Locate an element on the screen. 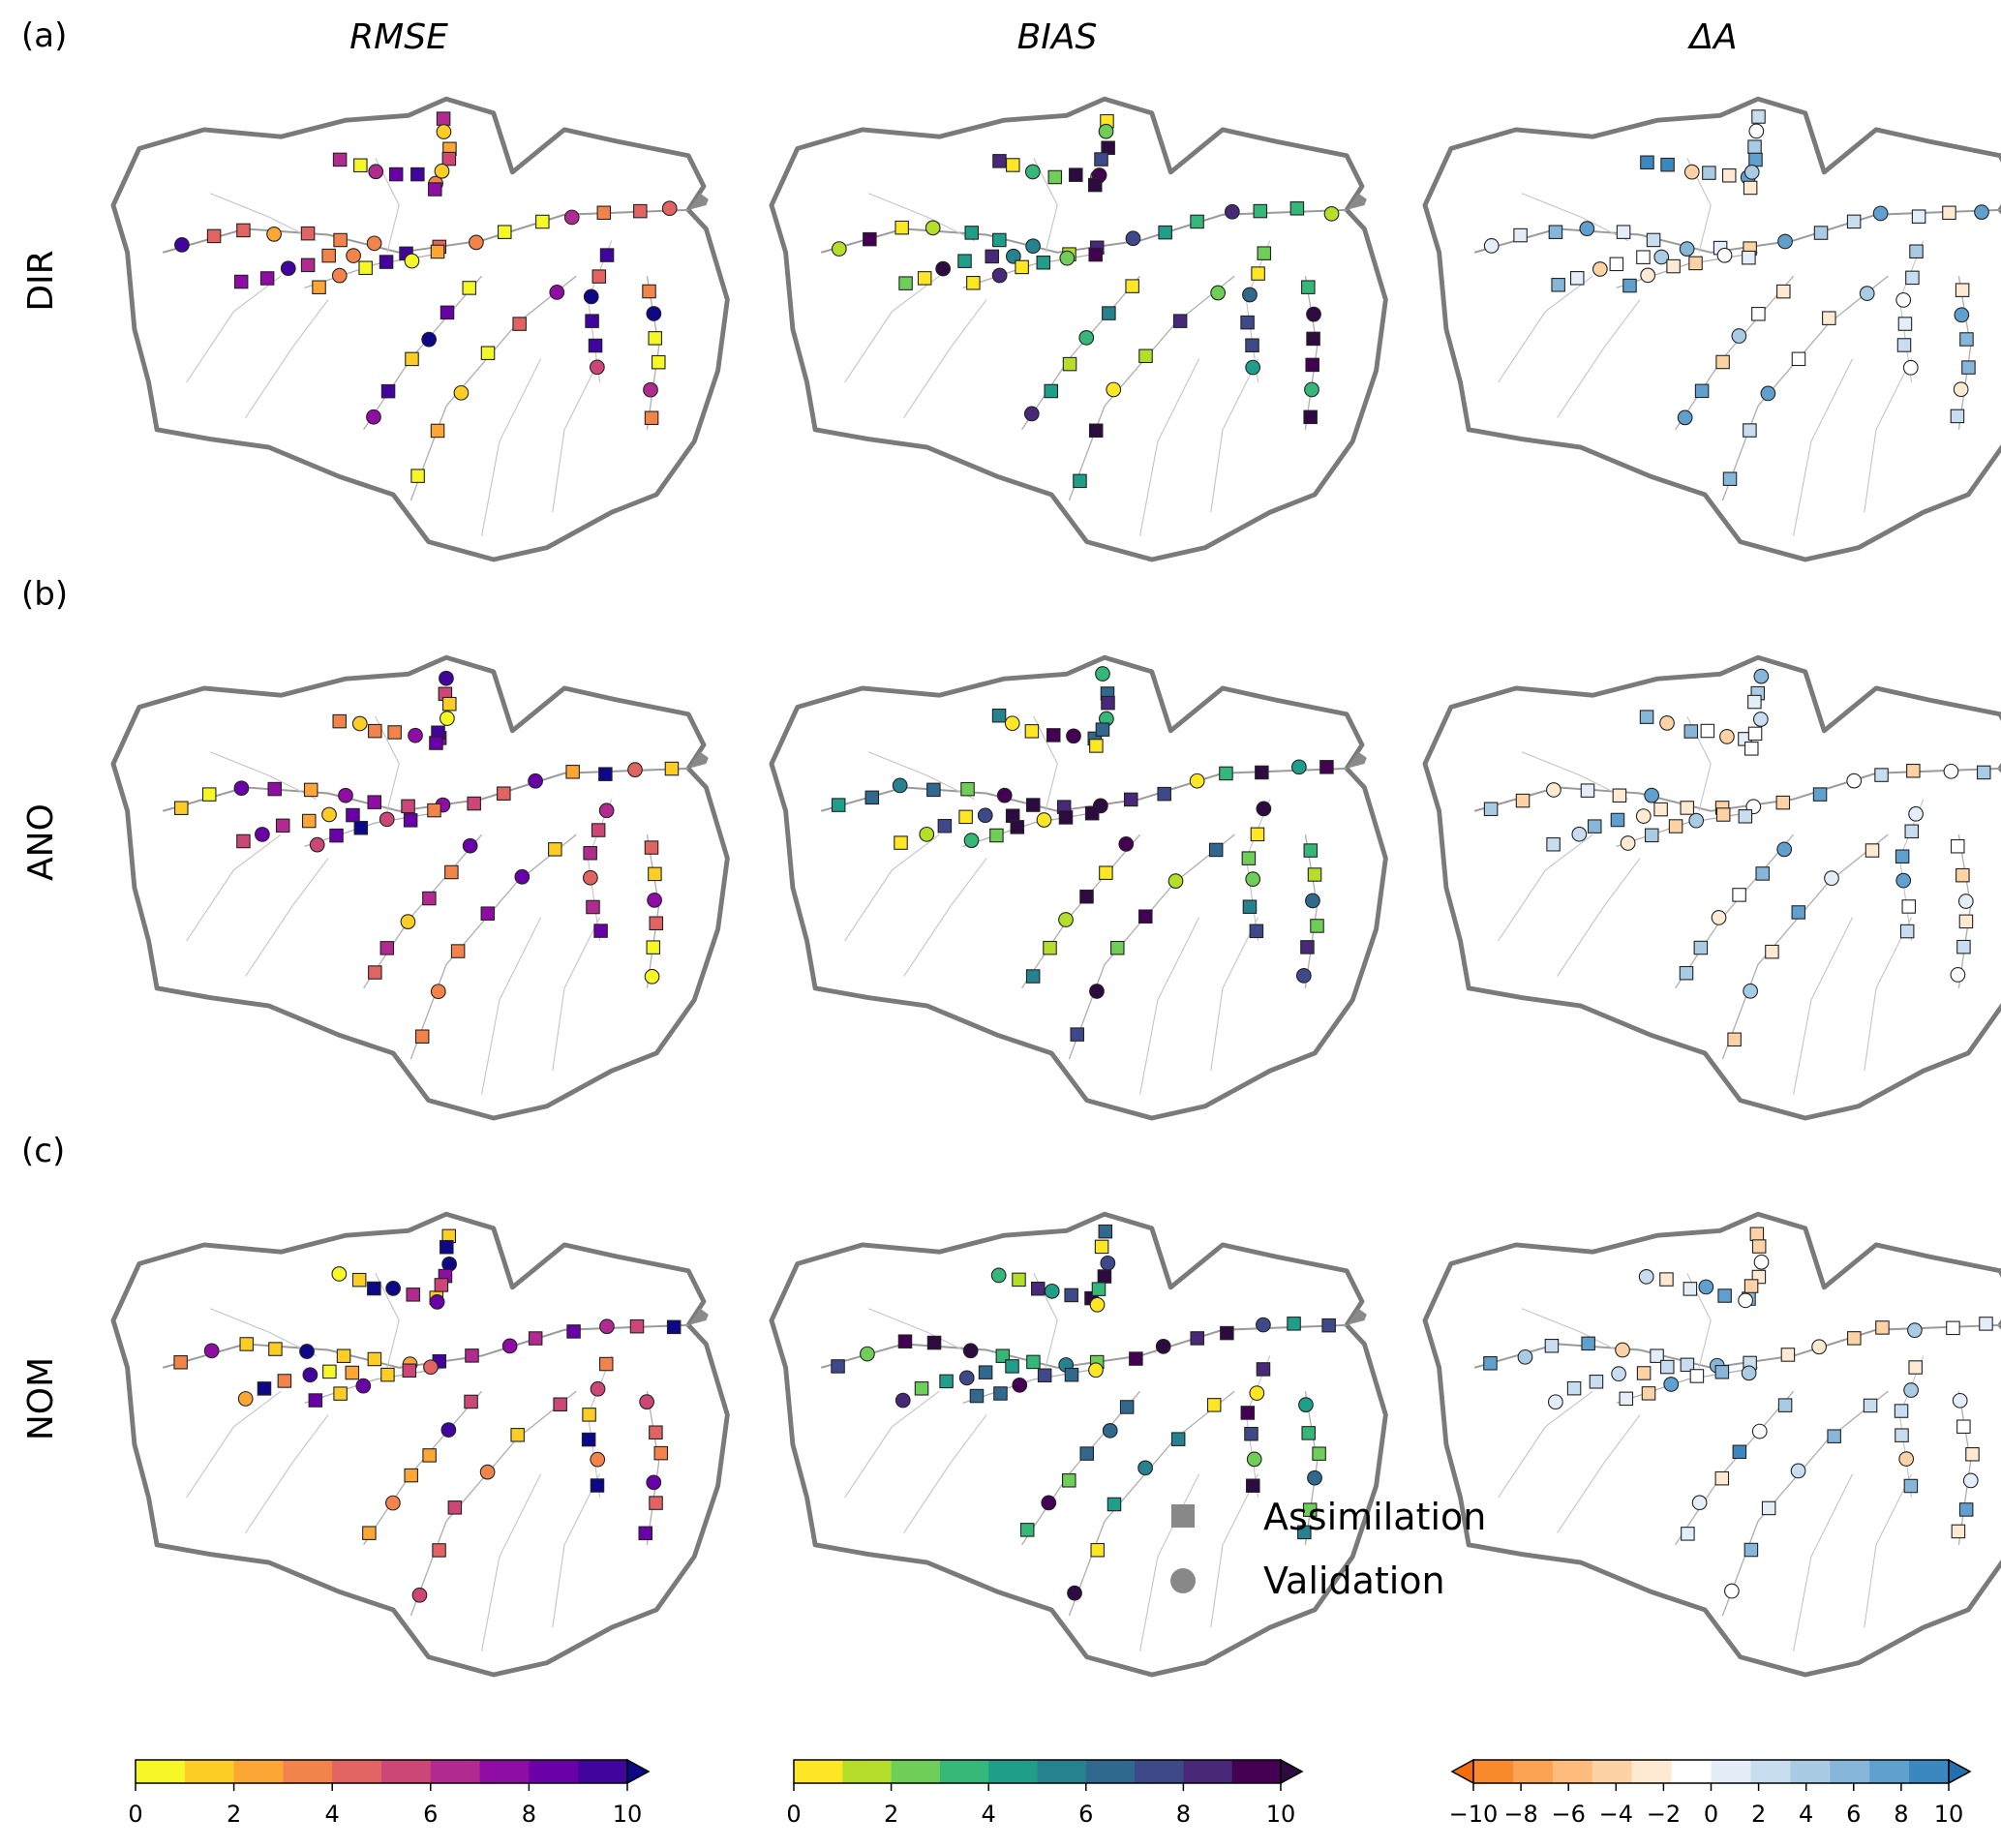 This screenshot has width=2001, height=1848. colorbar-1: 0 2 4 6 8 10 is located at coordinates (389, 1793).